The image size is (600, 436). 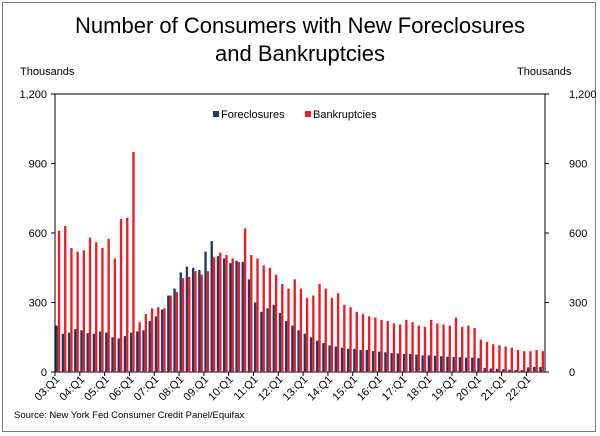 What do you see at coordinates (122, 389) in the screenshot?
I see `x-tick-label: 06:Q1` at bounding box center [122, 389].